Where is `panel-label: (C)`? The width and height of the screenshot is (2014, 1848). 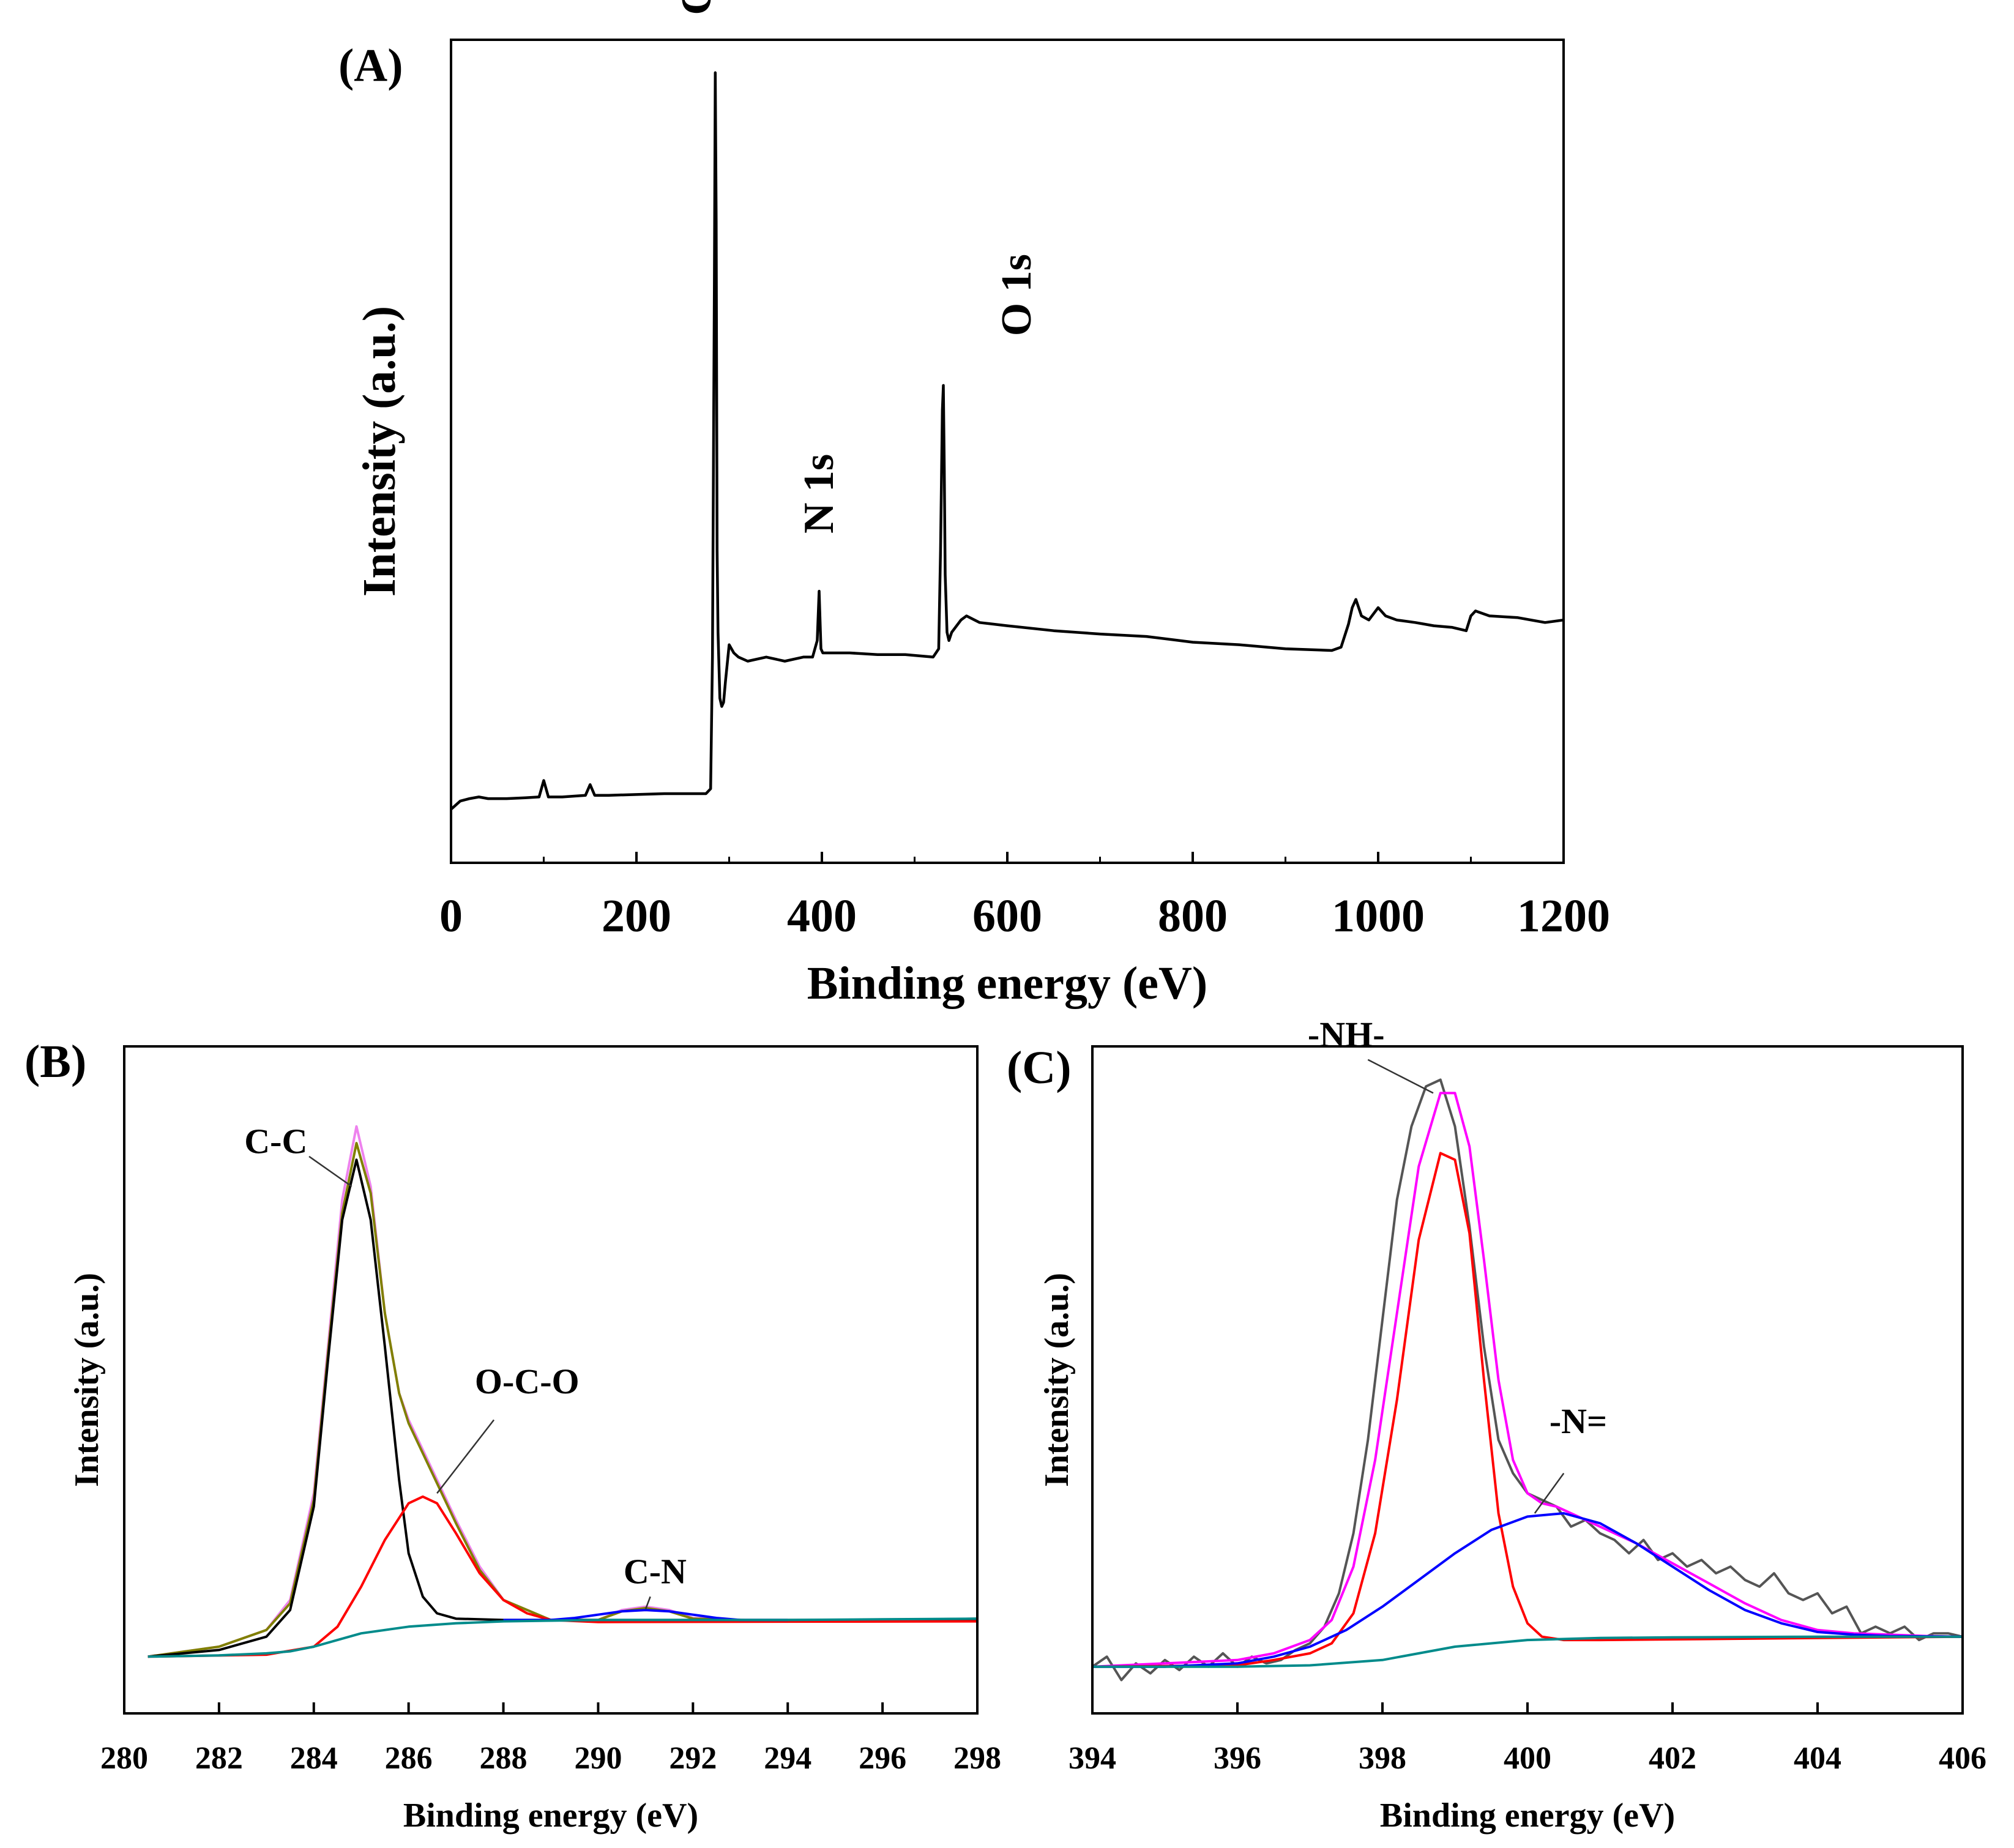
panel-label: (C) is located at coordinates (1039, 1068).